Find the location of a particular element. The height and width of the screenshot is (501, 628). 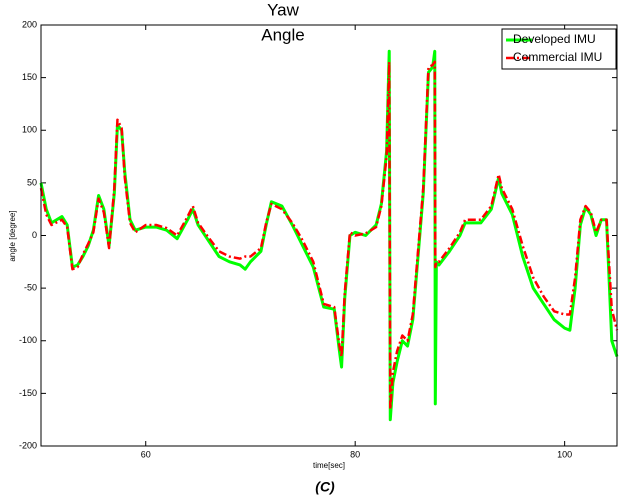

y-tick-label: 150 is located at coordinates (29, 77).